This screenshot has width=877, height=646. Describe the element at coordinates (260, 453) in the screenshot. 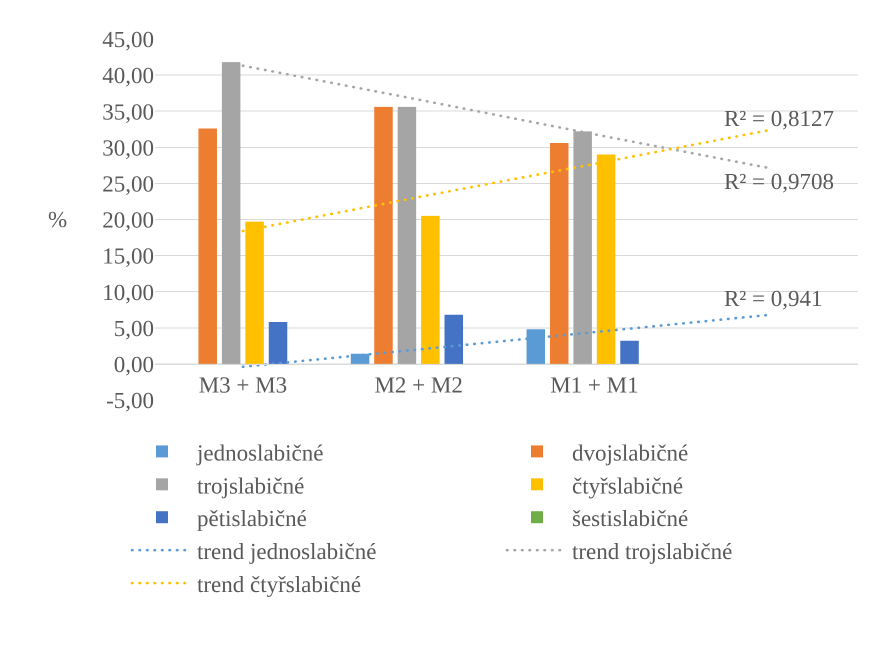

I see `legend-label: jednoslabičné` at that location.